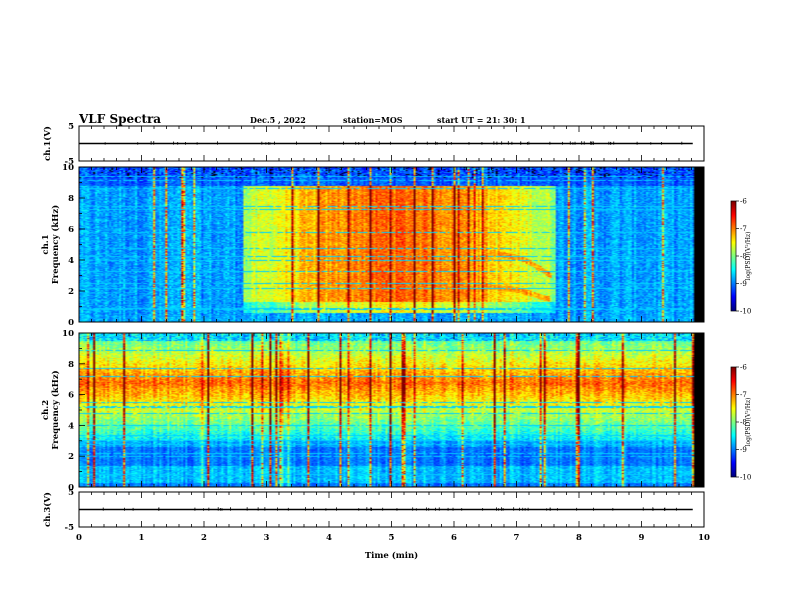  Describe the element at coordinates (642, 538) in the screenshot. I see `x-tick-label: 9` at that location.